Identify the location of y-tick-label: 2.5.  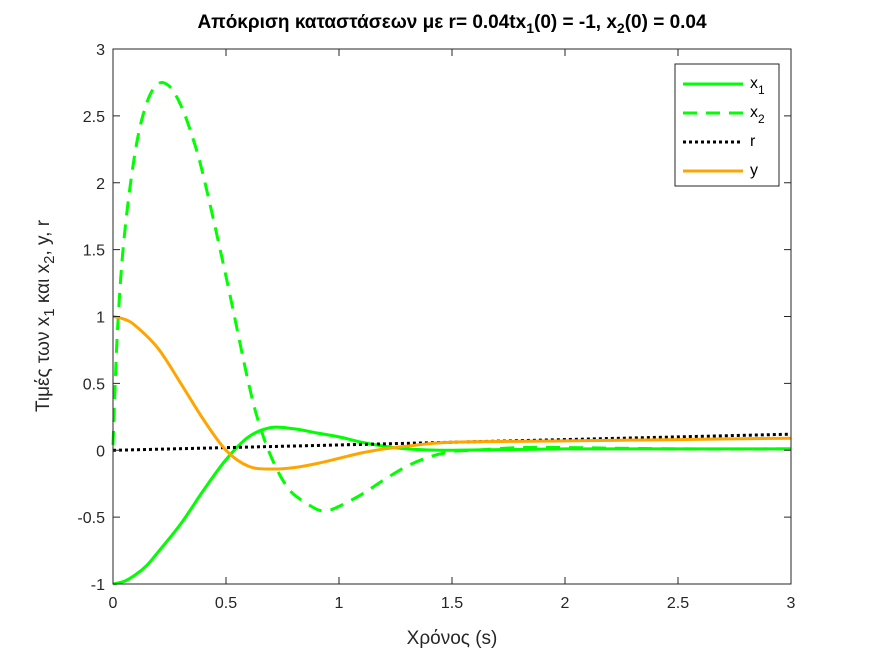
(94, 117).